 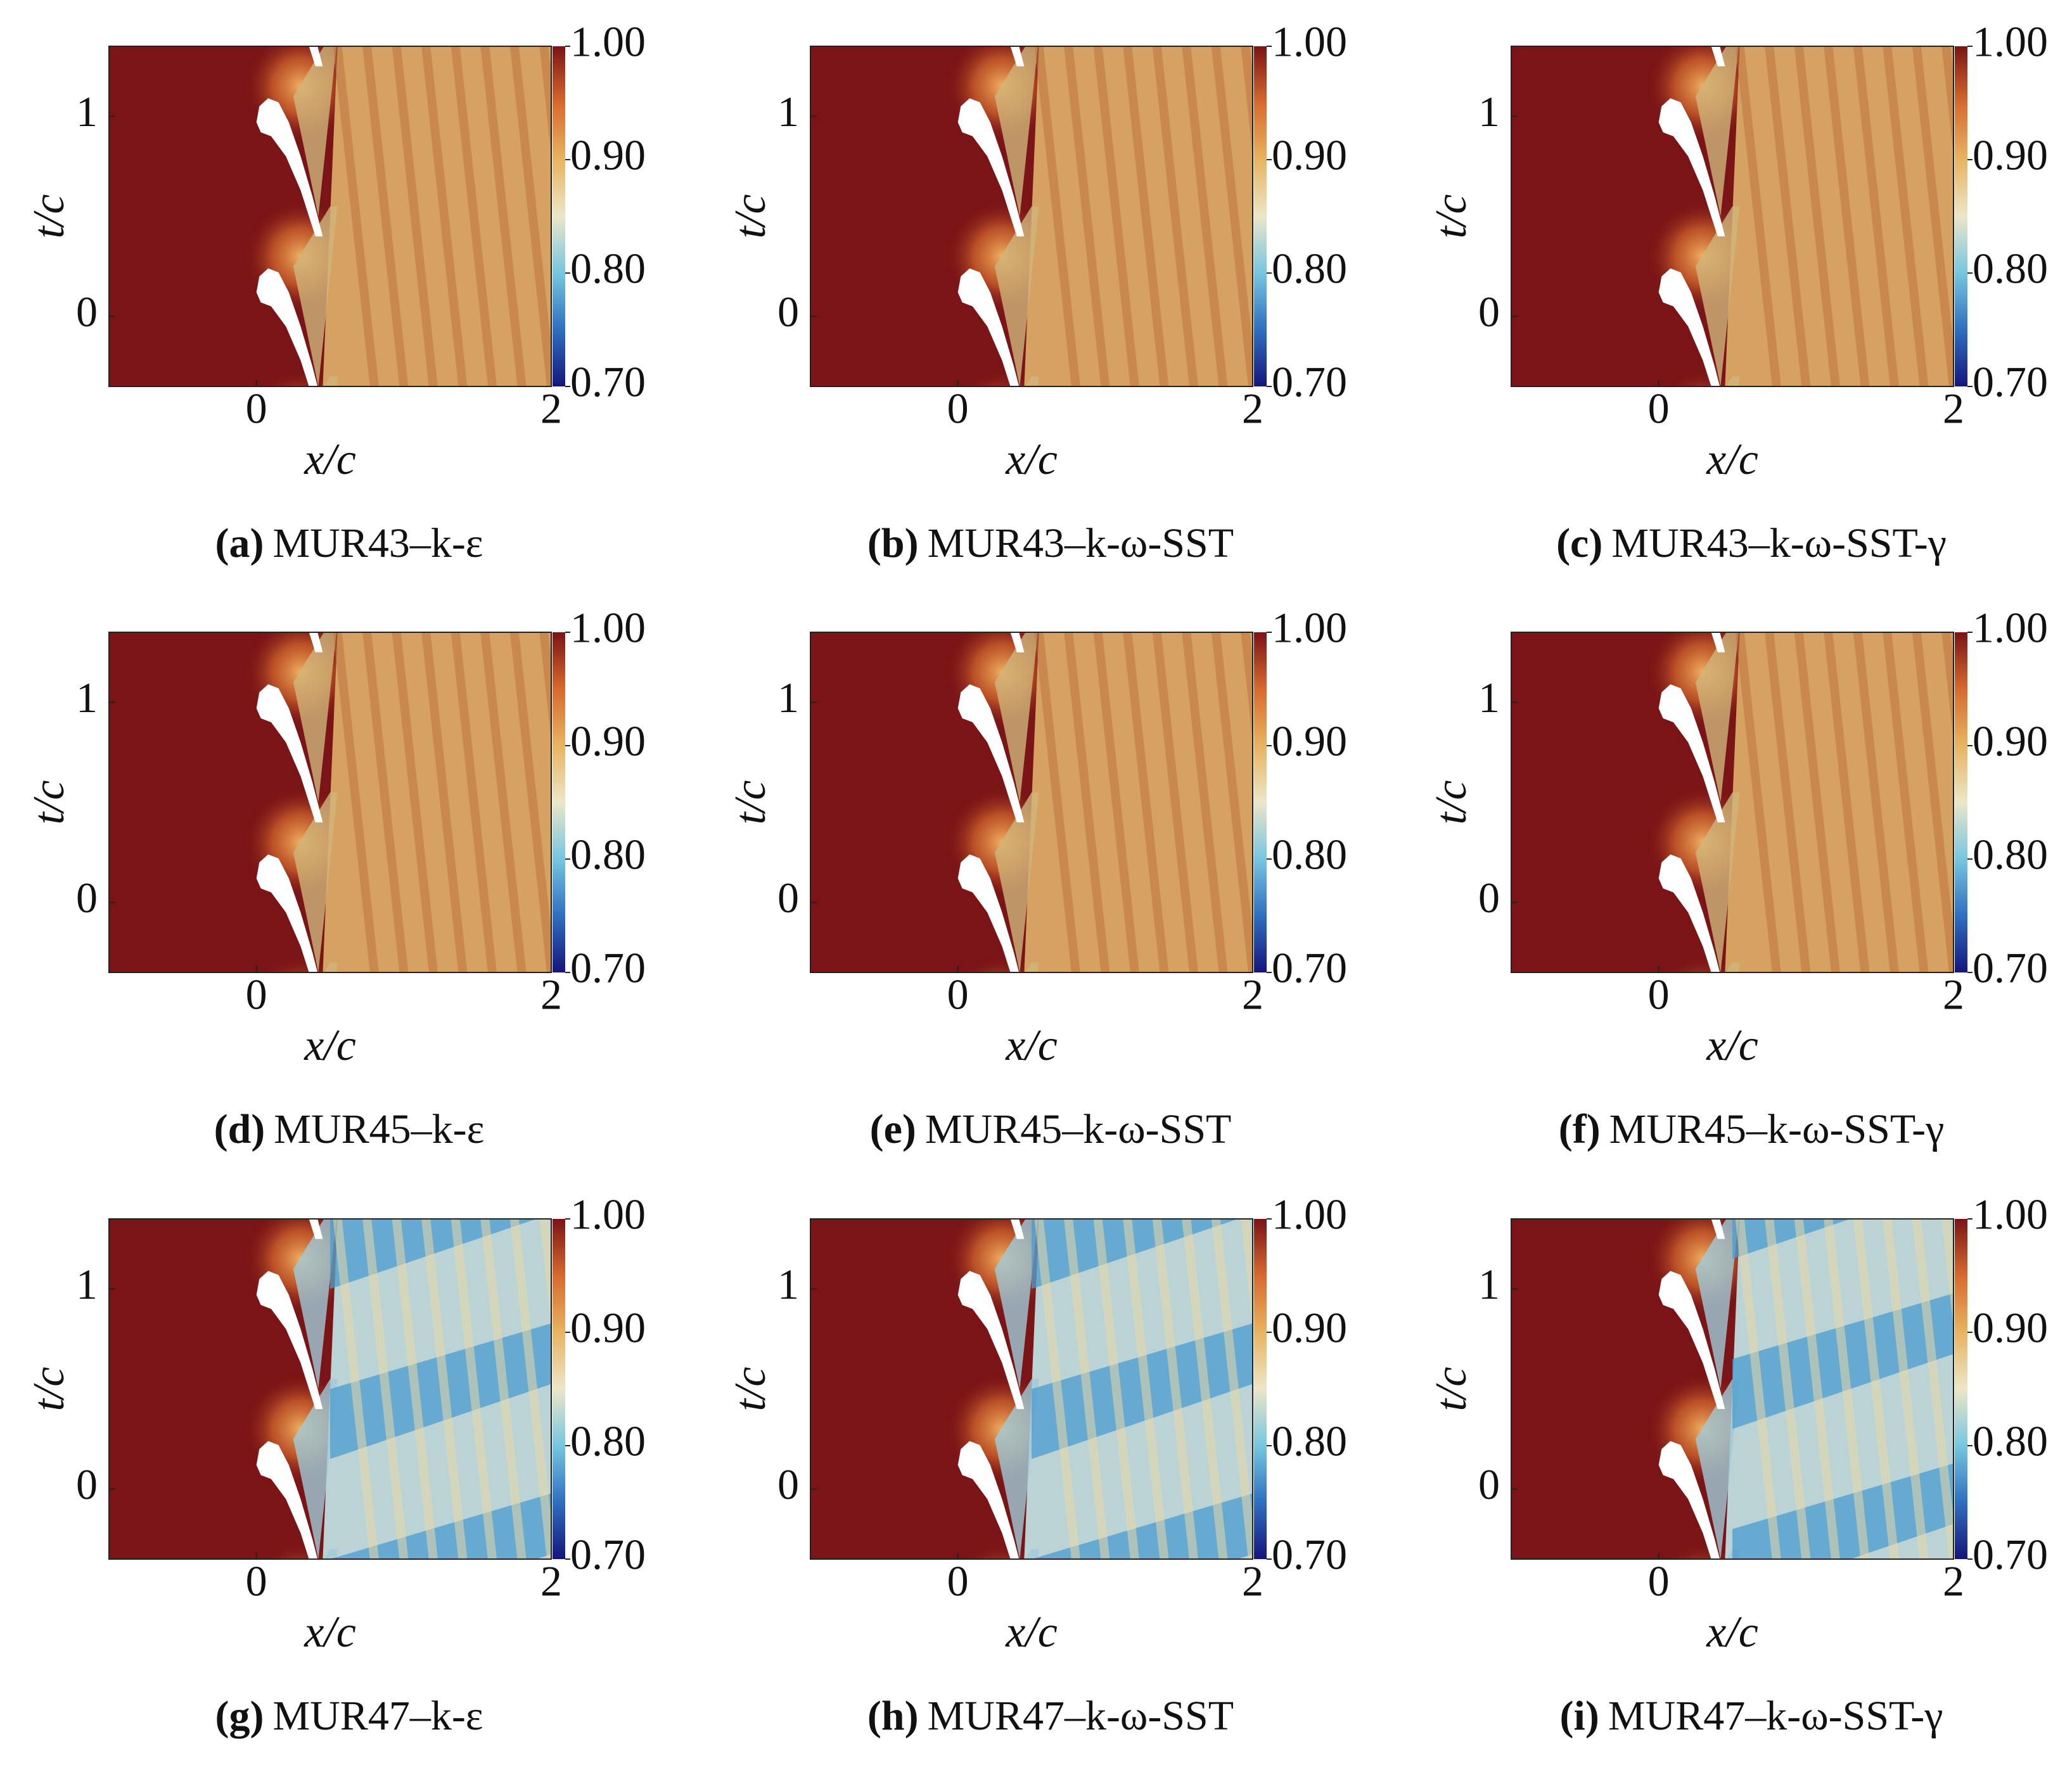 What do you see at coordinates (893, 1129) in the screenshot?
I see `caption-label: (e)` at bounding box center [893, 1129].